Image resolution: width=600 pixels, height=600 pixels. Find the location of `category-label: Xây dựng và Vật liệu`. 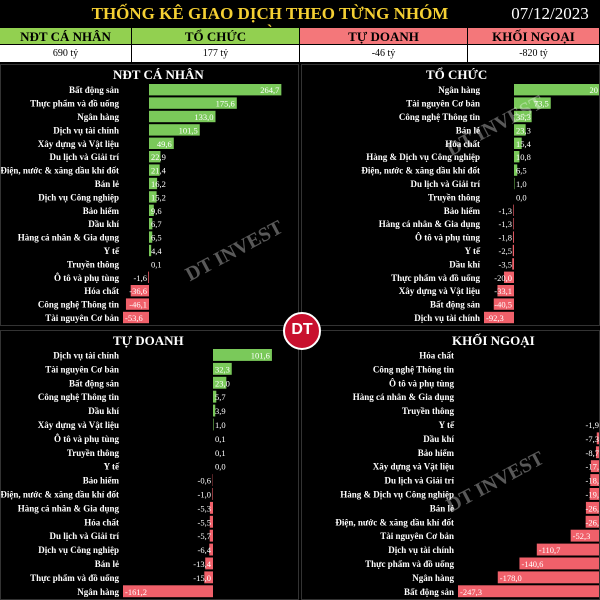

category-label: Xây dựng và Vật liệu is located at coordinates (78, 144).